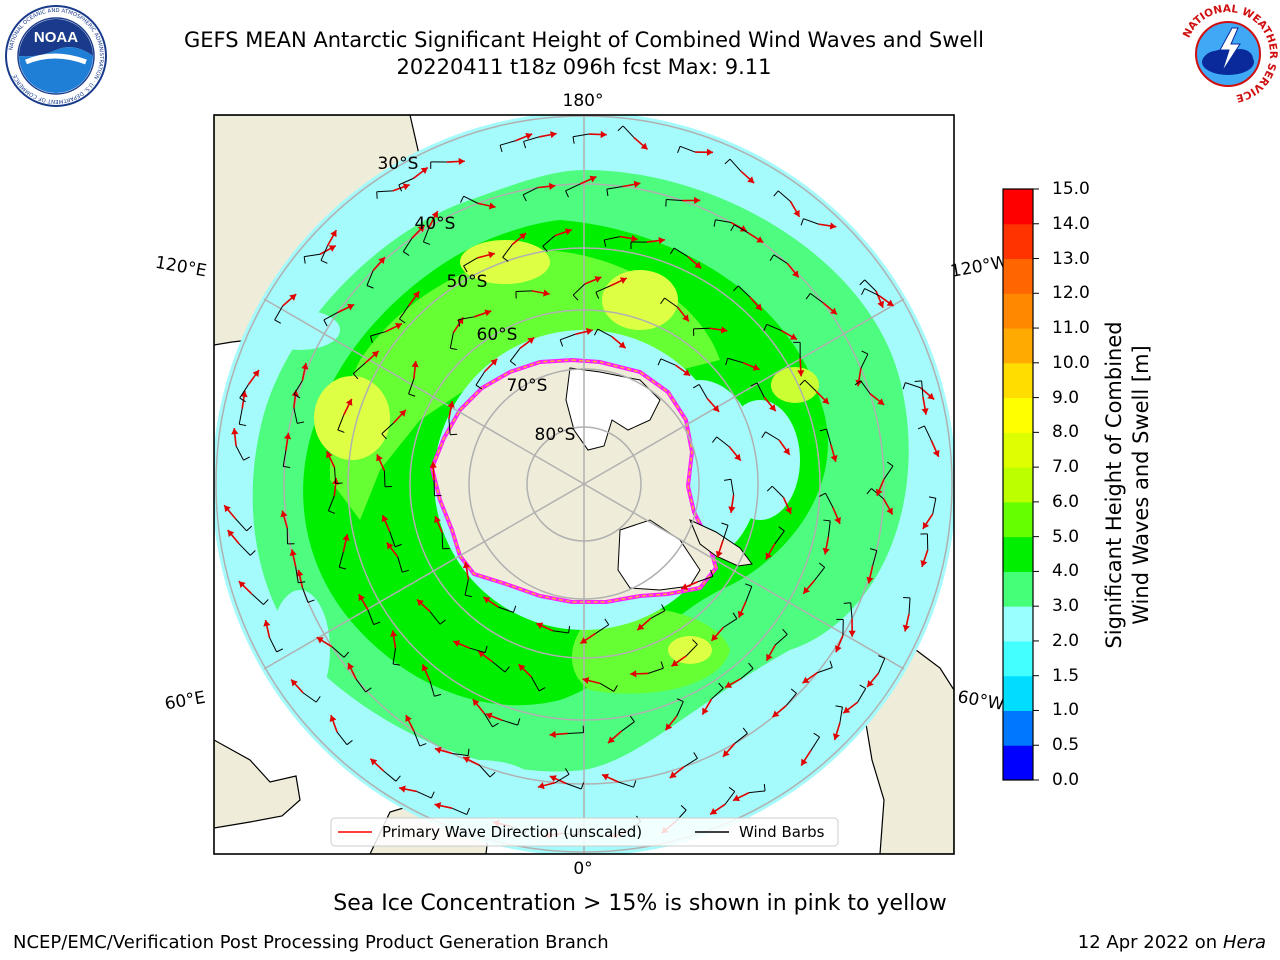  Describe the element at coordinates (1066, 536) in the screenshot. I see `colorbar-tick-label: 5.0` at that location.